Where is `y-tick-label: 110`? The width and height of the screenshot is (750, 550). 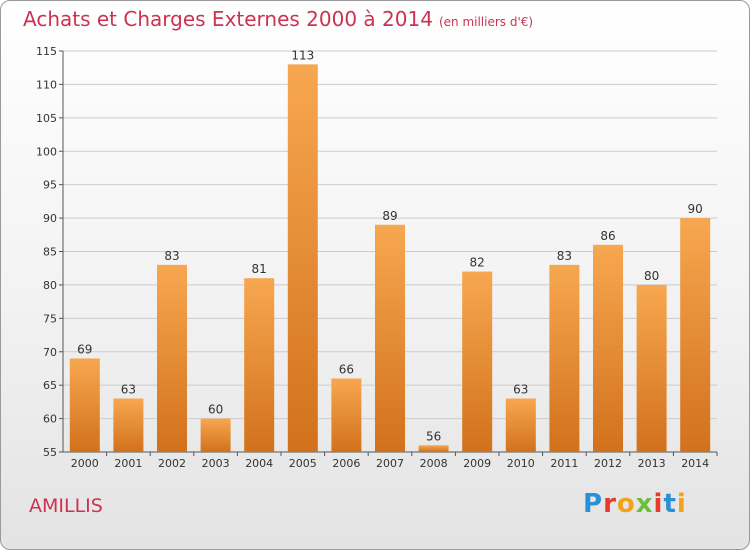 y-tick-label: 110 is located at coordinates (46, 84).